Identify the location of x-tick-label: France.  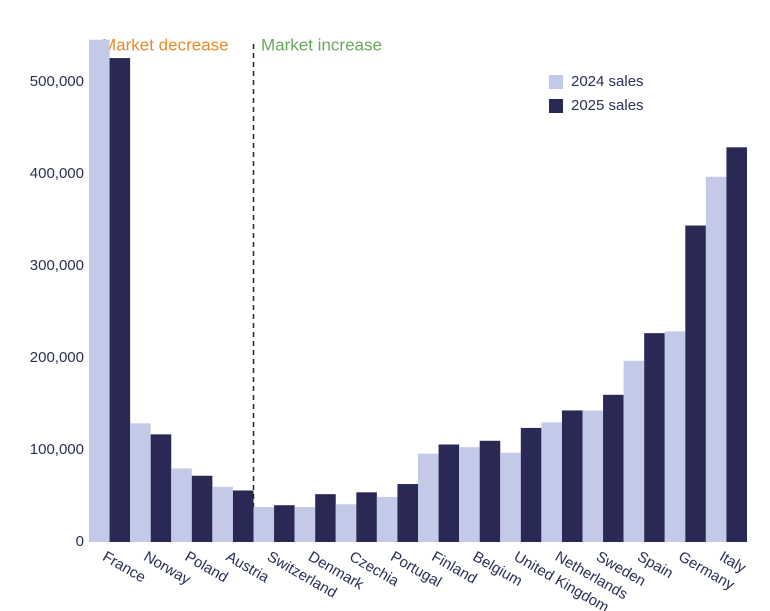
(124, 567).